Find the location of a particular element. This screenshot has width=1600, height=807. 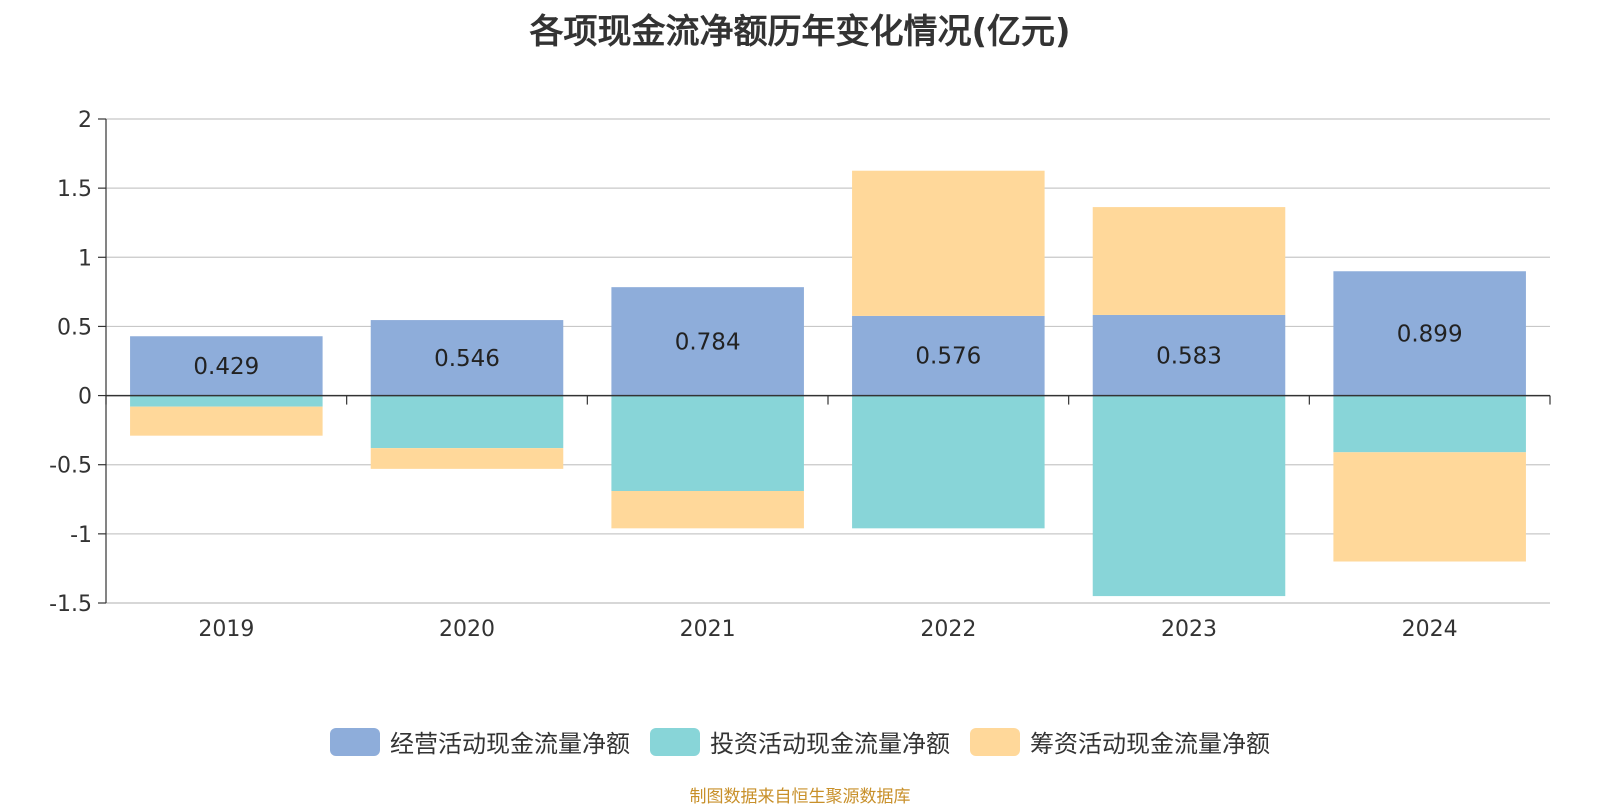

x-tick-label: 2019 is located at coordinates (226, 629).